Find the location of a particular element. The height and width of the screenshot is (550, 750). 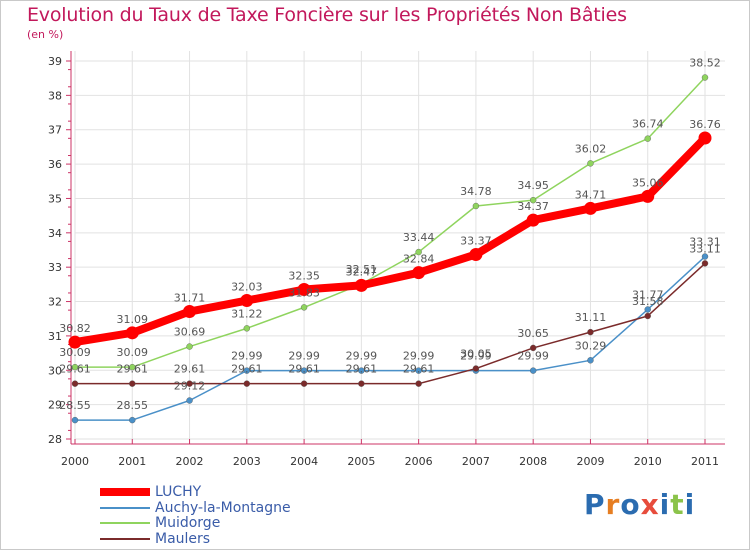

y-tick-label: 28 is located at coordinates (55, 439).